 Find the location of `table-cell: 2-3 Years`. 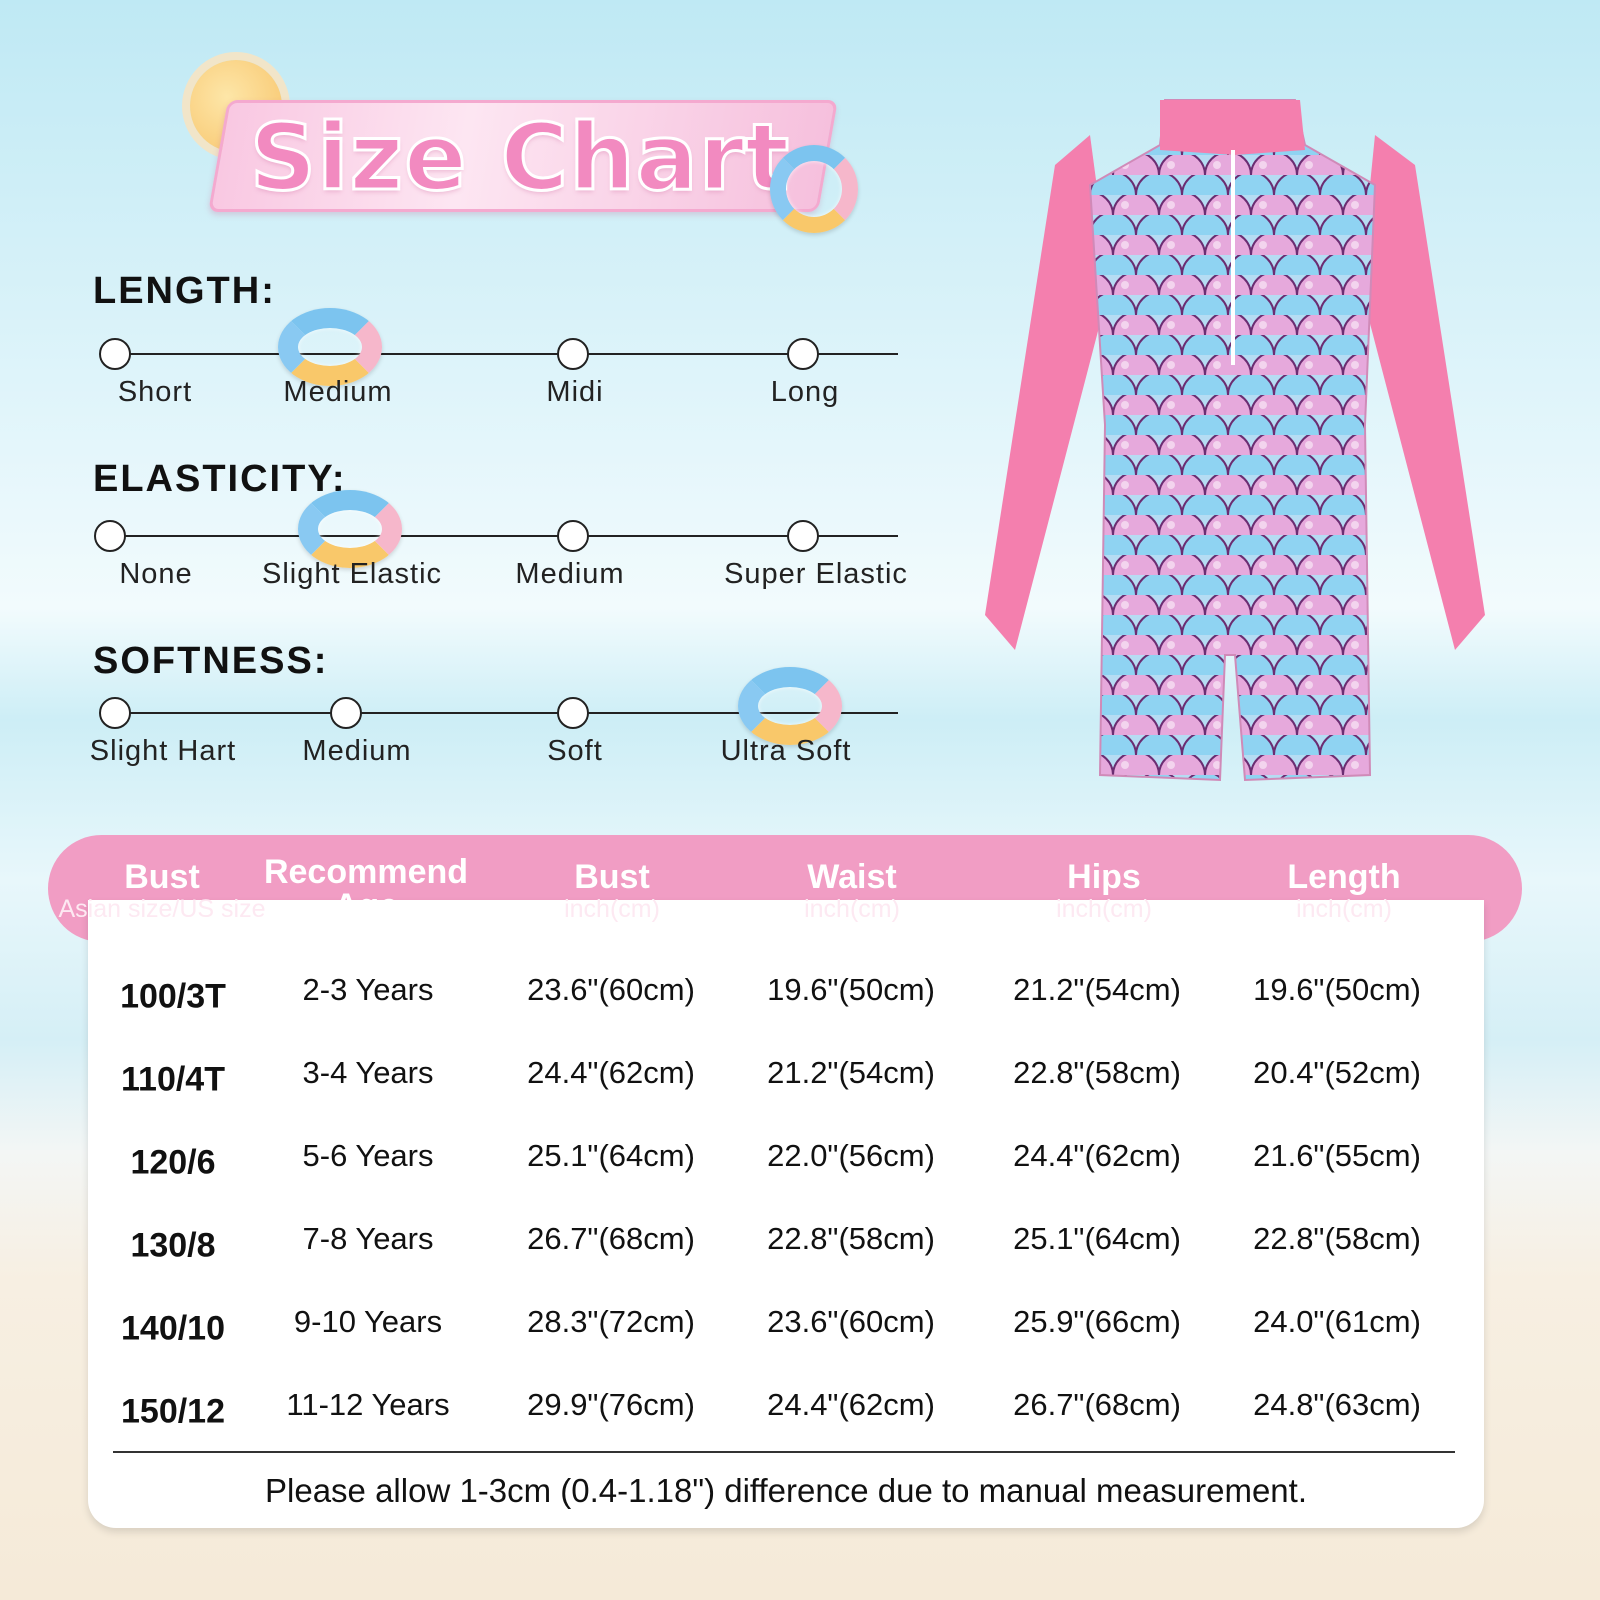

table-cell: 2-3 Years is located at coordinates (368, 989).